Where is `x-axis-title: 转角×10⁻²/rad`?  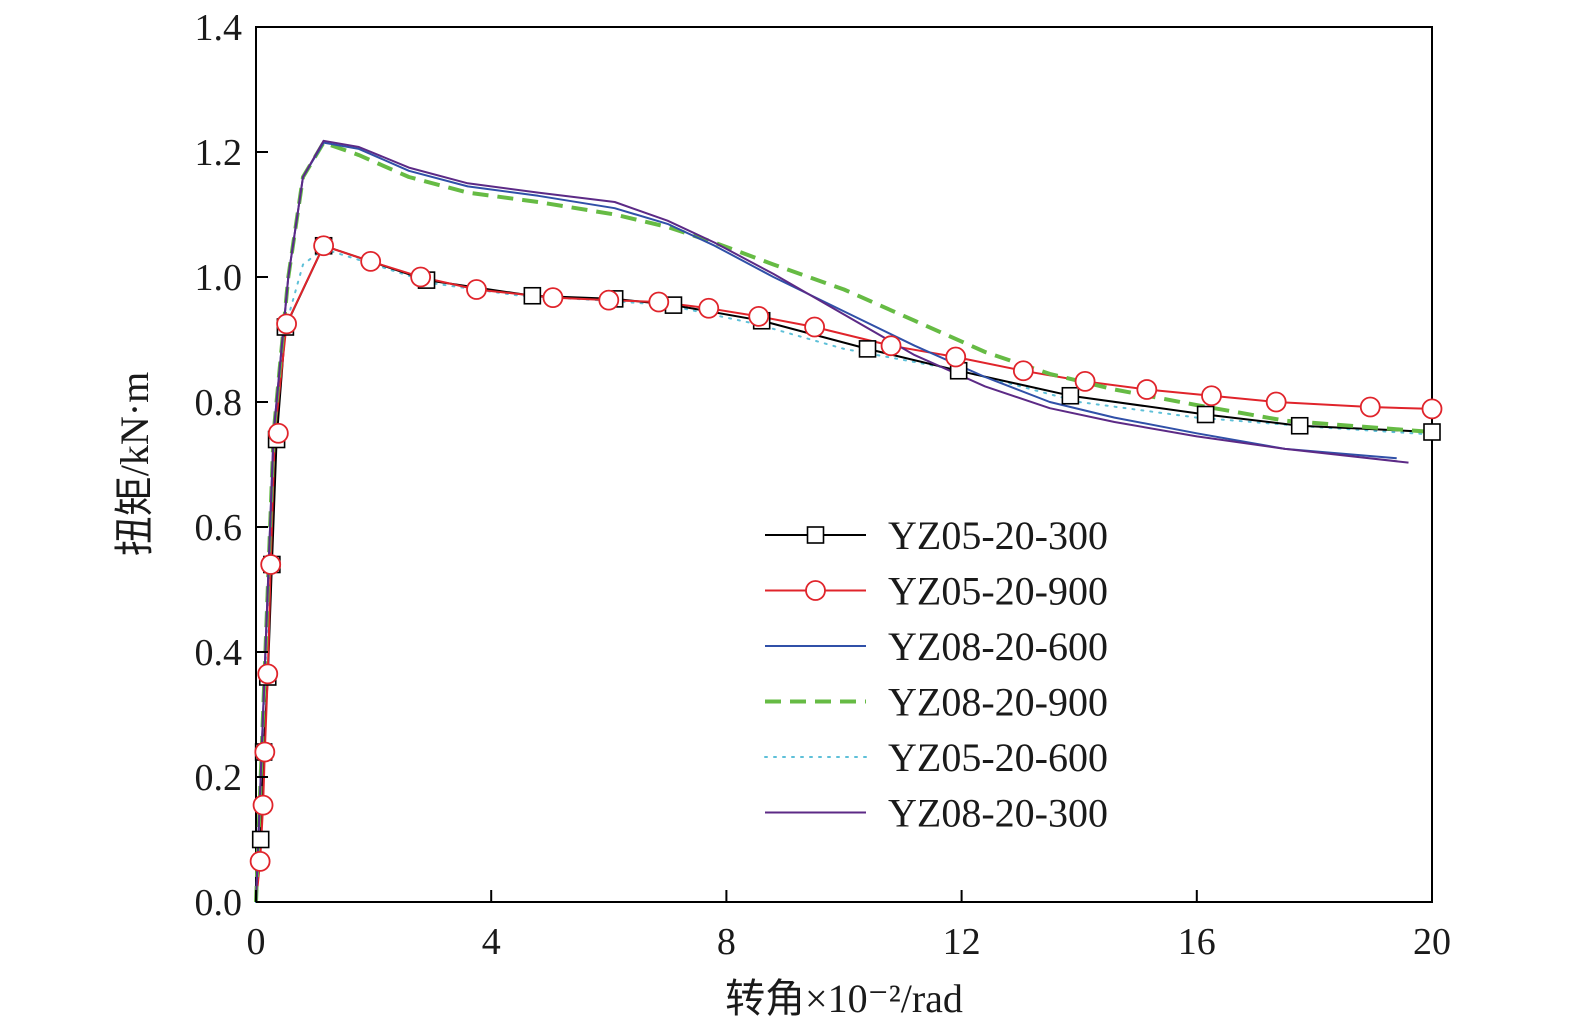
x-axis-title: 转角×10⁻²/rad is located at coordinates (844, 998).